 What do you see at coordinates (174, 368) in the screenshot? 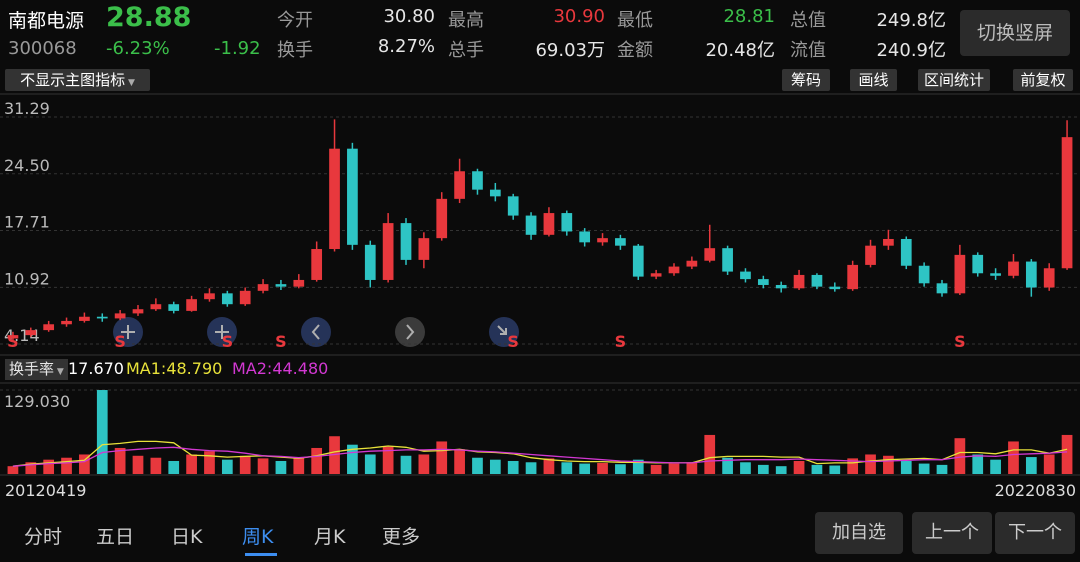
I see `ma1-label: MA1:48.790` at bounding box center [174, 368].